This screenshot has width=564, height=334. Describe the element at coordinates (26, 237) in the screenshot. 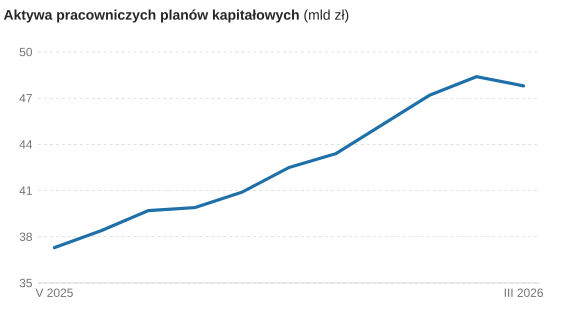

I see `y-tick-label: 38` at that location.